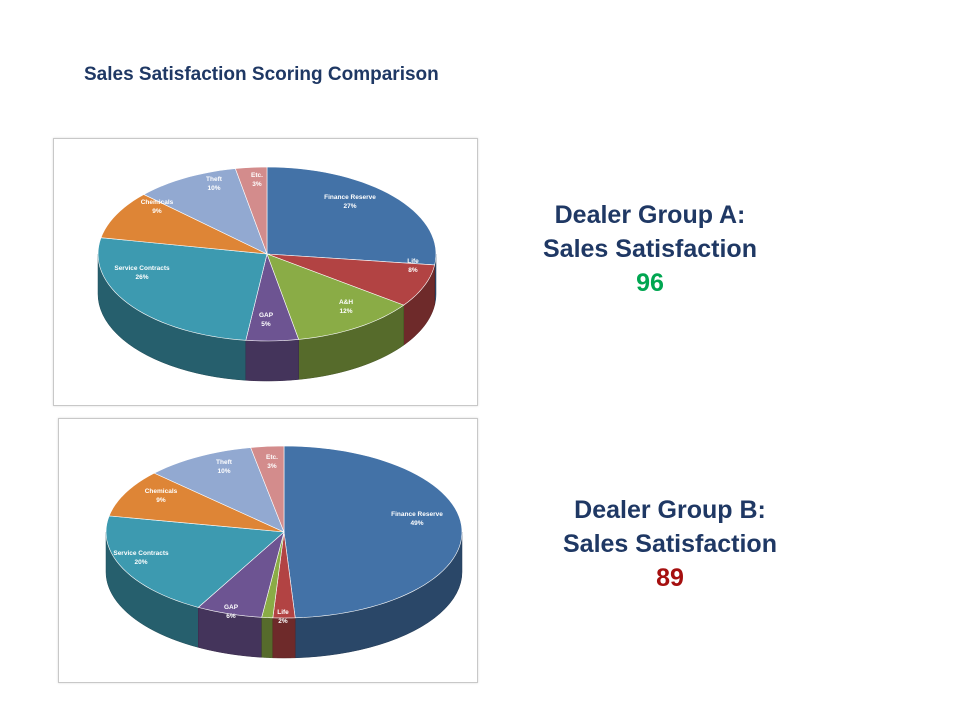 The height and width of the screenshot is (720, 960). I want to click on pie-a-value-life: 8%, so click(413, 270).